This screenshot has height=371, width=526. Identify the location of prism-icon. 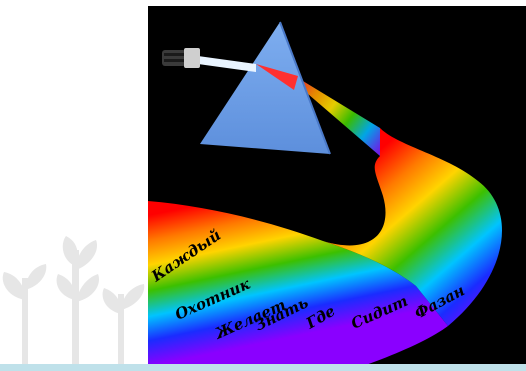
(265, 88).